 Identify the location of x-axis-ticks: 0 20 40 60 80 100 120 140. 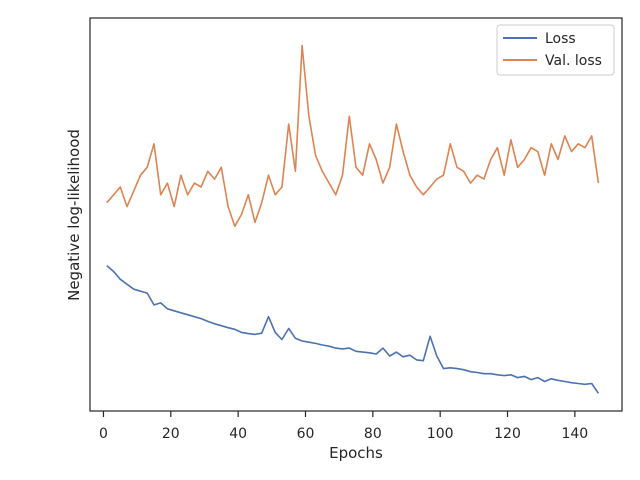
(343, 426).